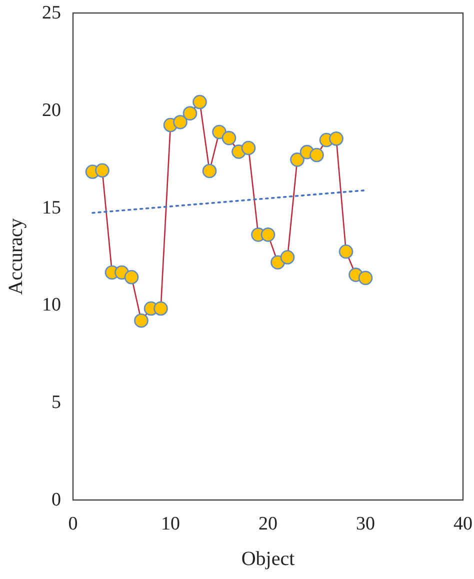 The image size is (474, 579). I want to click on x-tick-label: 10, so click(170, 524).